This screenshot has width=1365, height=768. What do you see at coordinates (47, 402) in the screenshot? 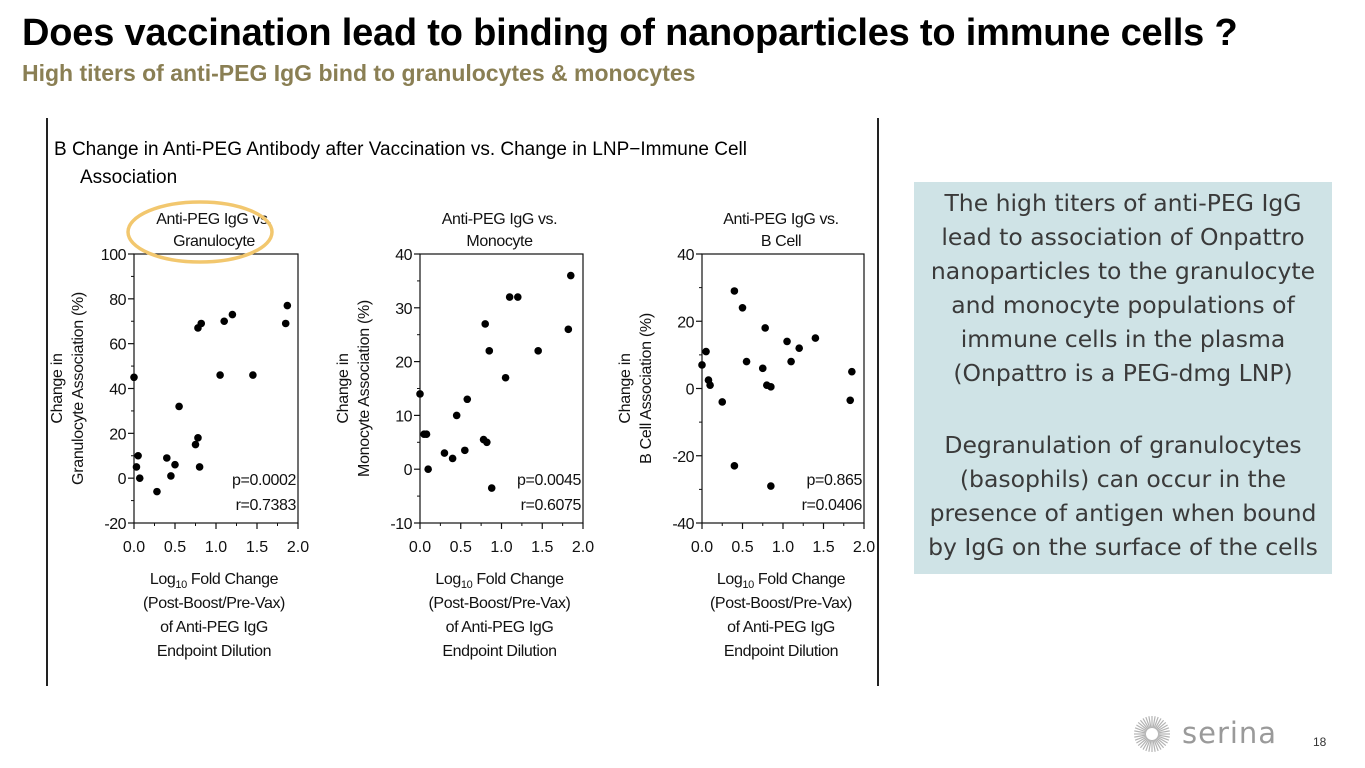
I see `figure-left-border` at bounding box center [47, 402].